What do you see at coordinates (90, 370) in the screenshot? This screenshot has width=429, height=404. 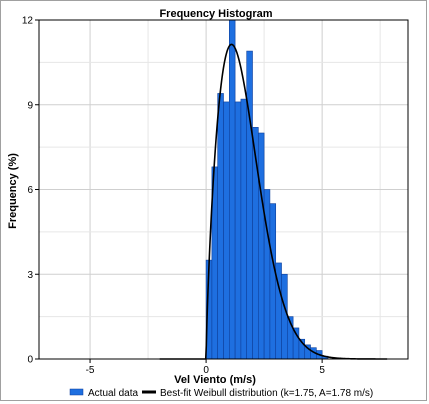 I see `x-tick-label: -5` at bounding box center [90, 370].